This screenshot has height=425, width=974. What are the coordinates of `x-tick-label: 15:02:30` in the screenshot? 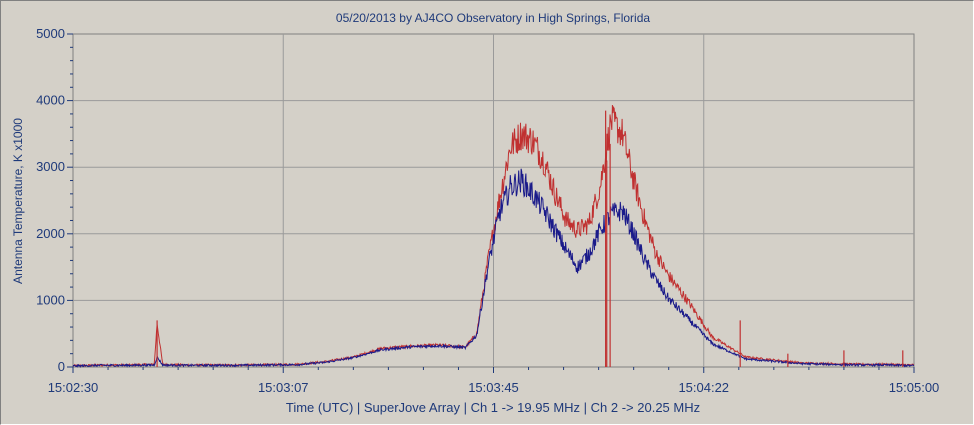 It's located at (73, 387).